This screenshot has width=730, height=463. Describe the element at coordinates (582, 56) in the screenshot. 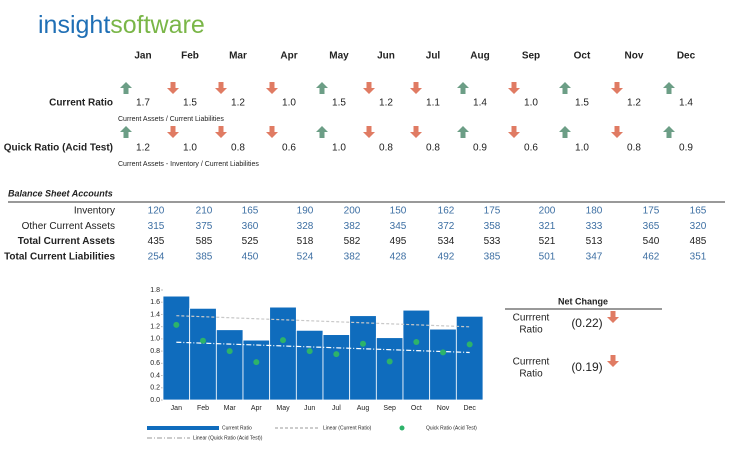

I see `month-label: Oct` at that location.